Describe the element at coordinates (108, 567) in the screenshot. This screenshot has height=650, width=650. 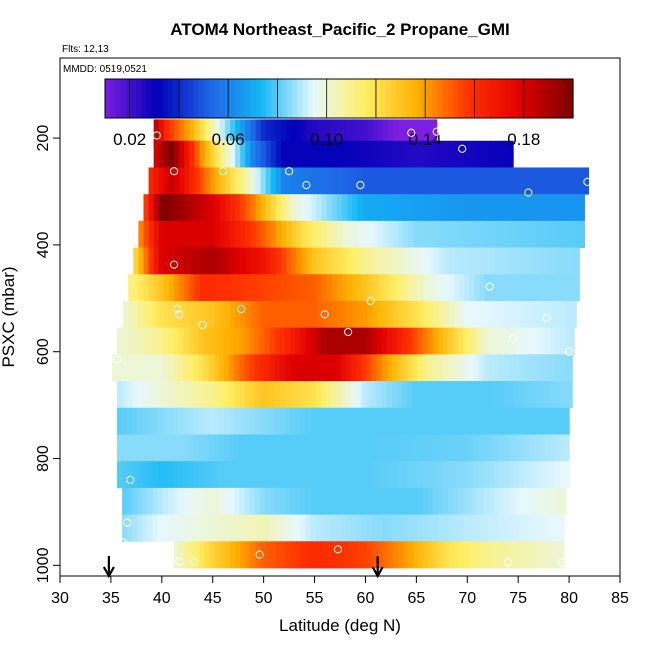
I see `flight-arrow` at that location.